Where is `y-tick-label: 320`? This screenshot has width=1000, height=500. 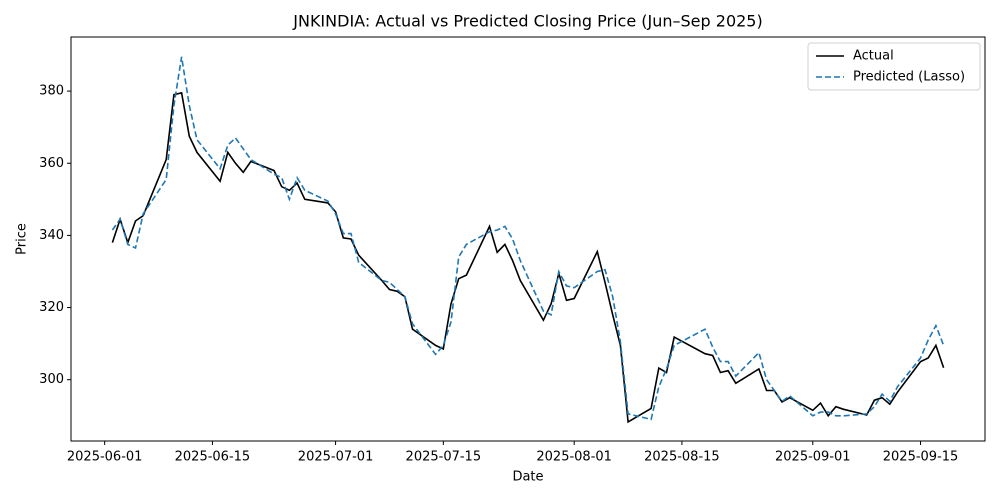 y-tick-label: 320 is located at coordinates (51, 307).